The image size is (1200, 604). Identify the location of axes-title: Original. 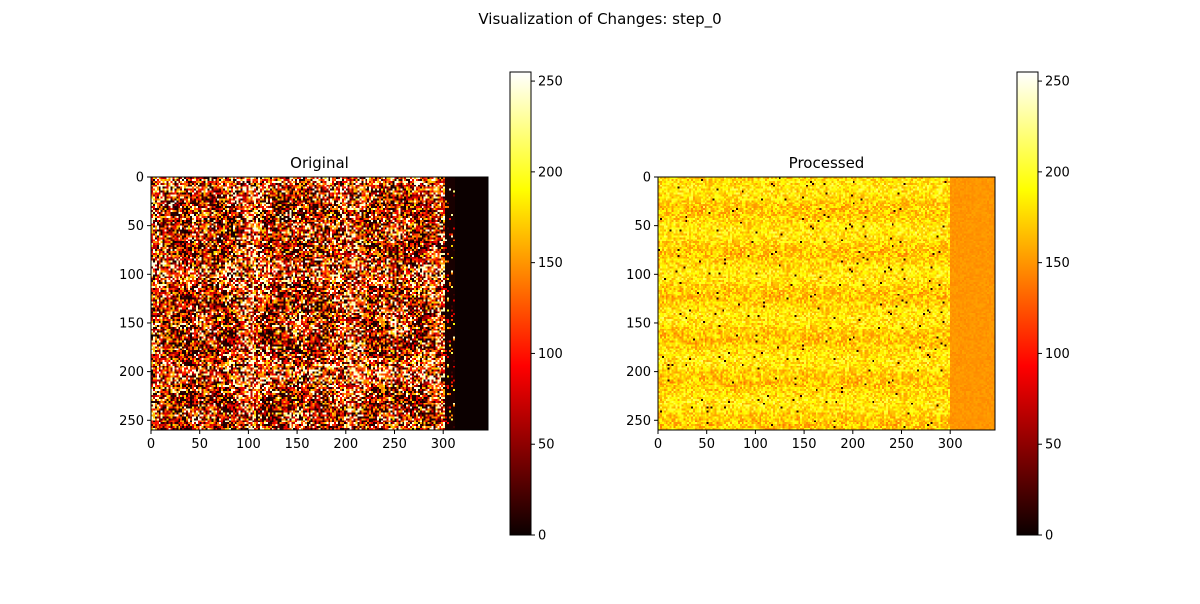
(319, 163).